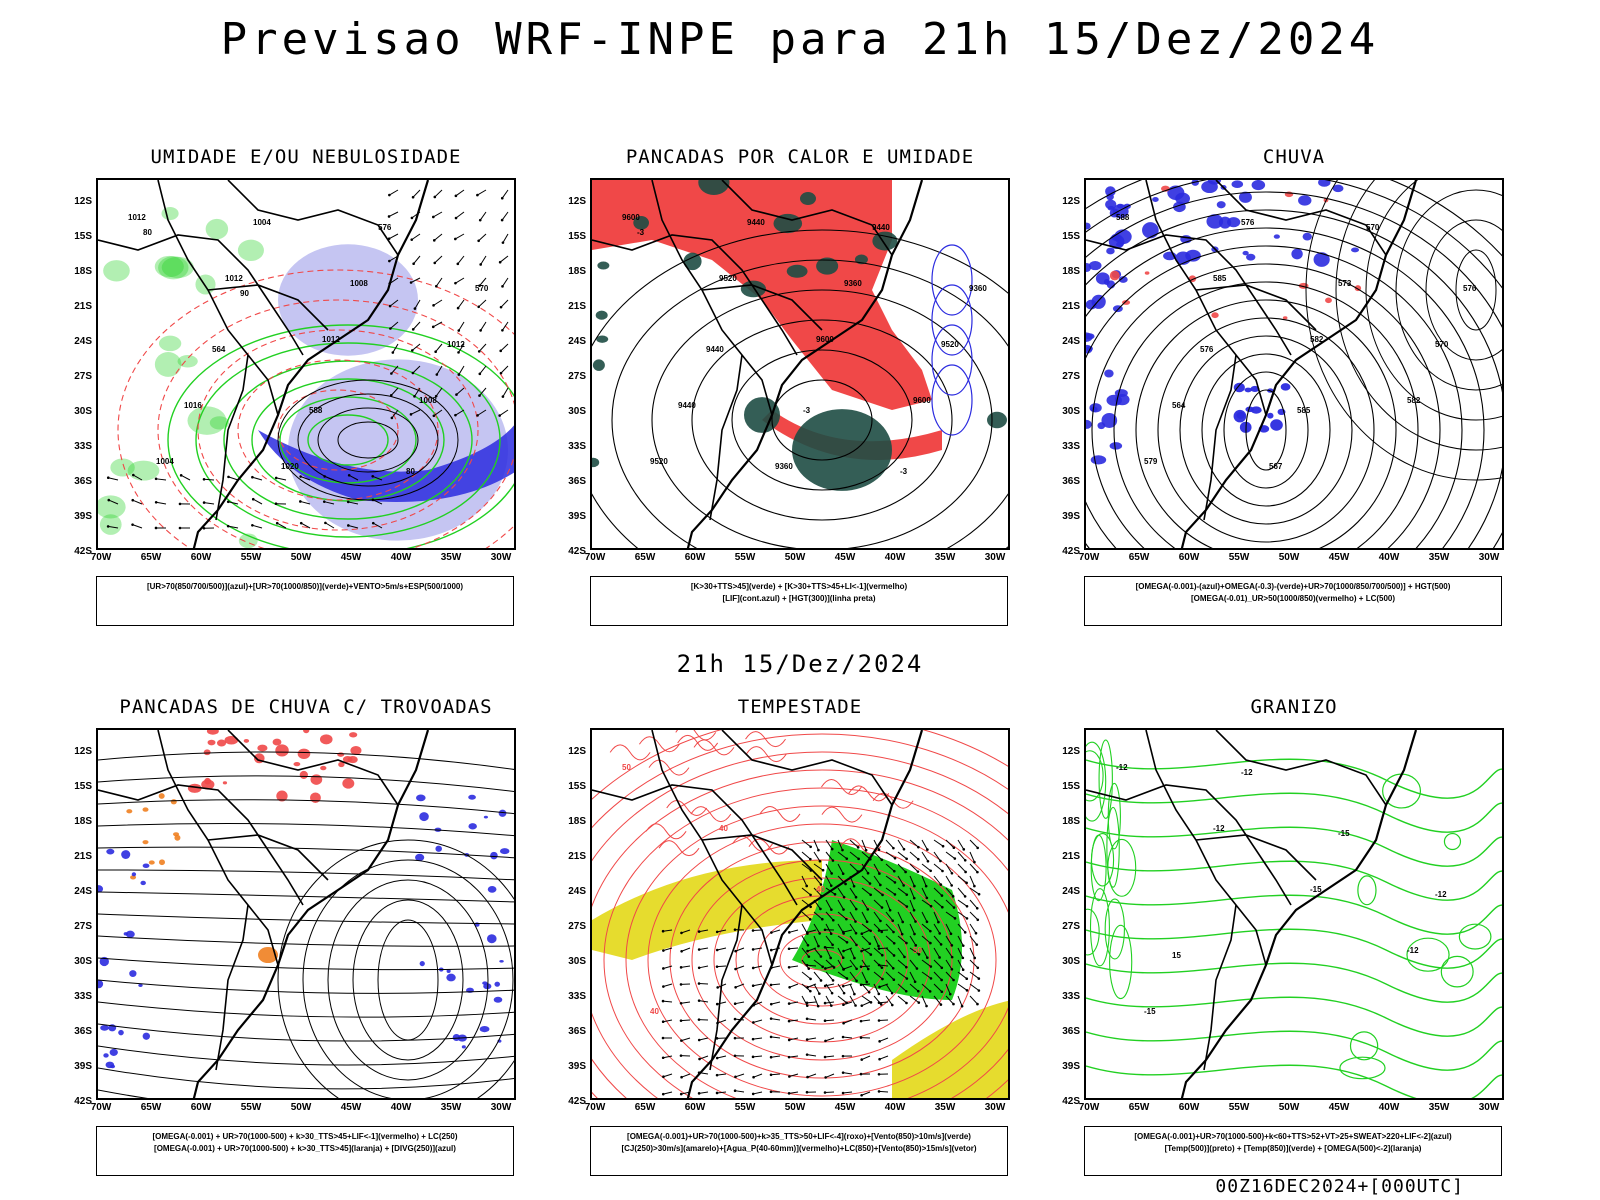  I want to click on longitude-tick-label: 40W, so click(1389, 1107).